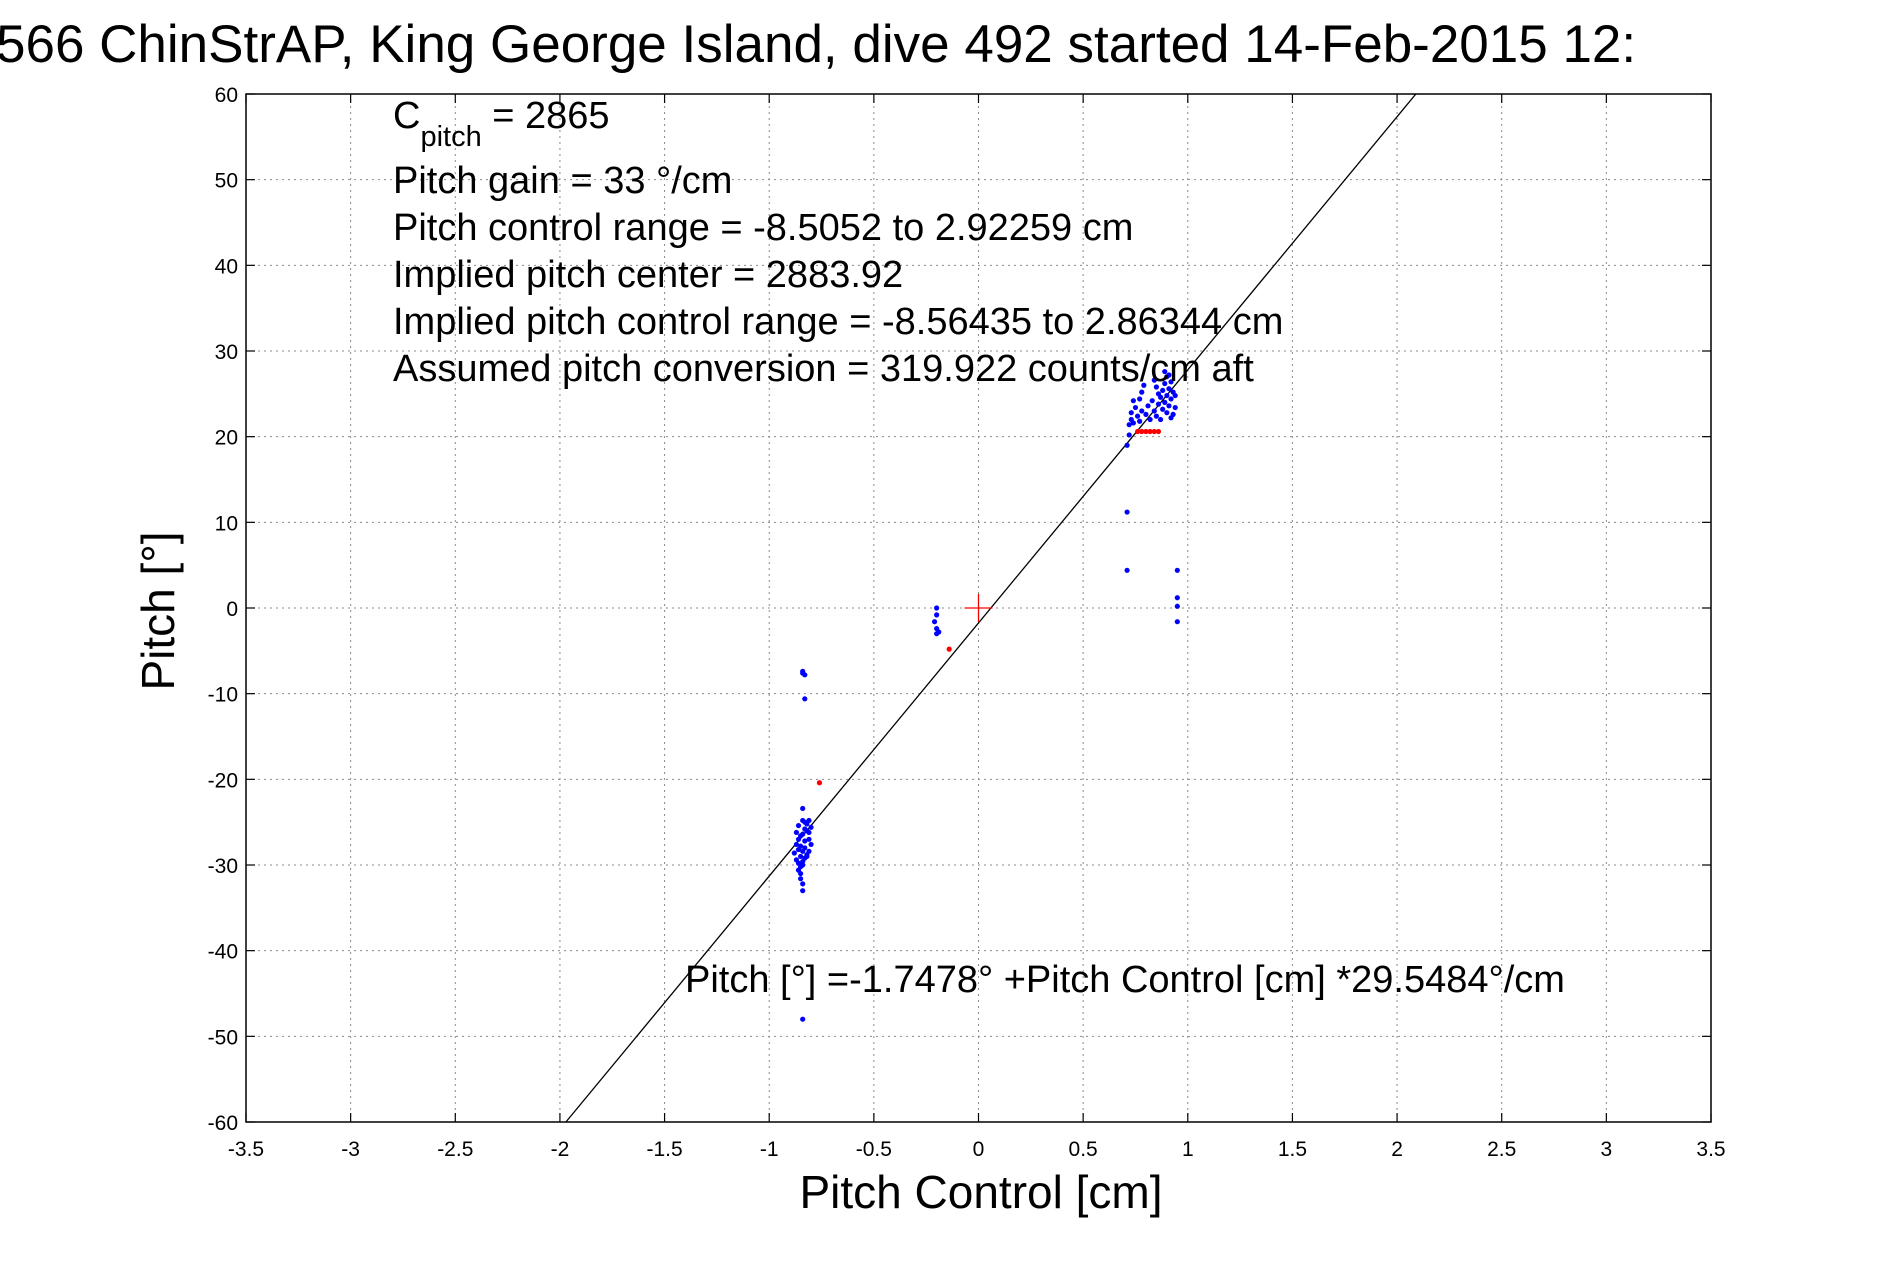 This screenshot has height=1262, width=1891. What do you see at coordinates (223, 952) in the screenshot?
I see `y-tick-label: -40` at bounding box center [223, 952].